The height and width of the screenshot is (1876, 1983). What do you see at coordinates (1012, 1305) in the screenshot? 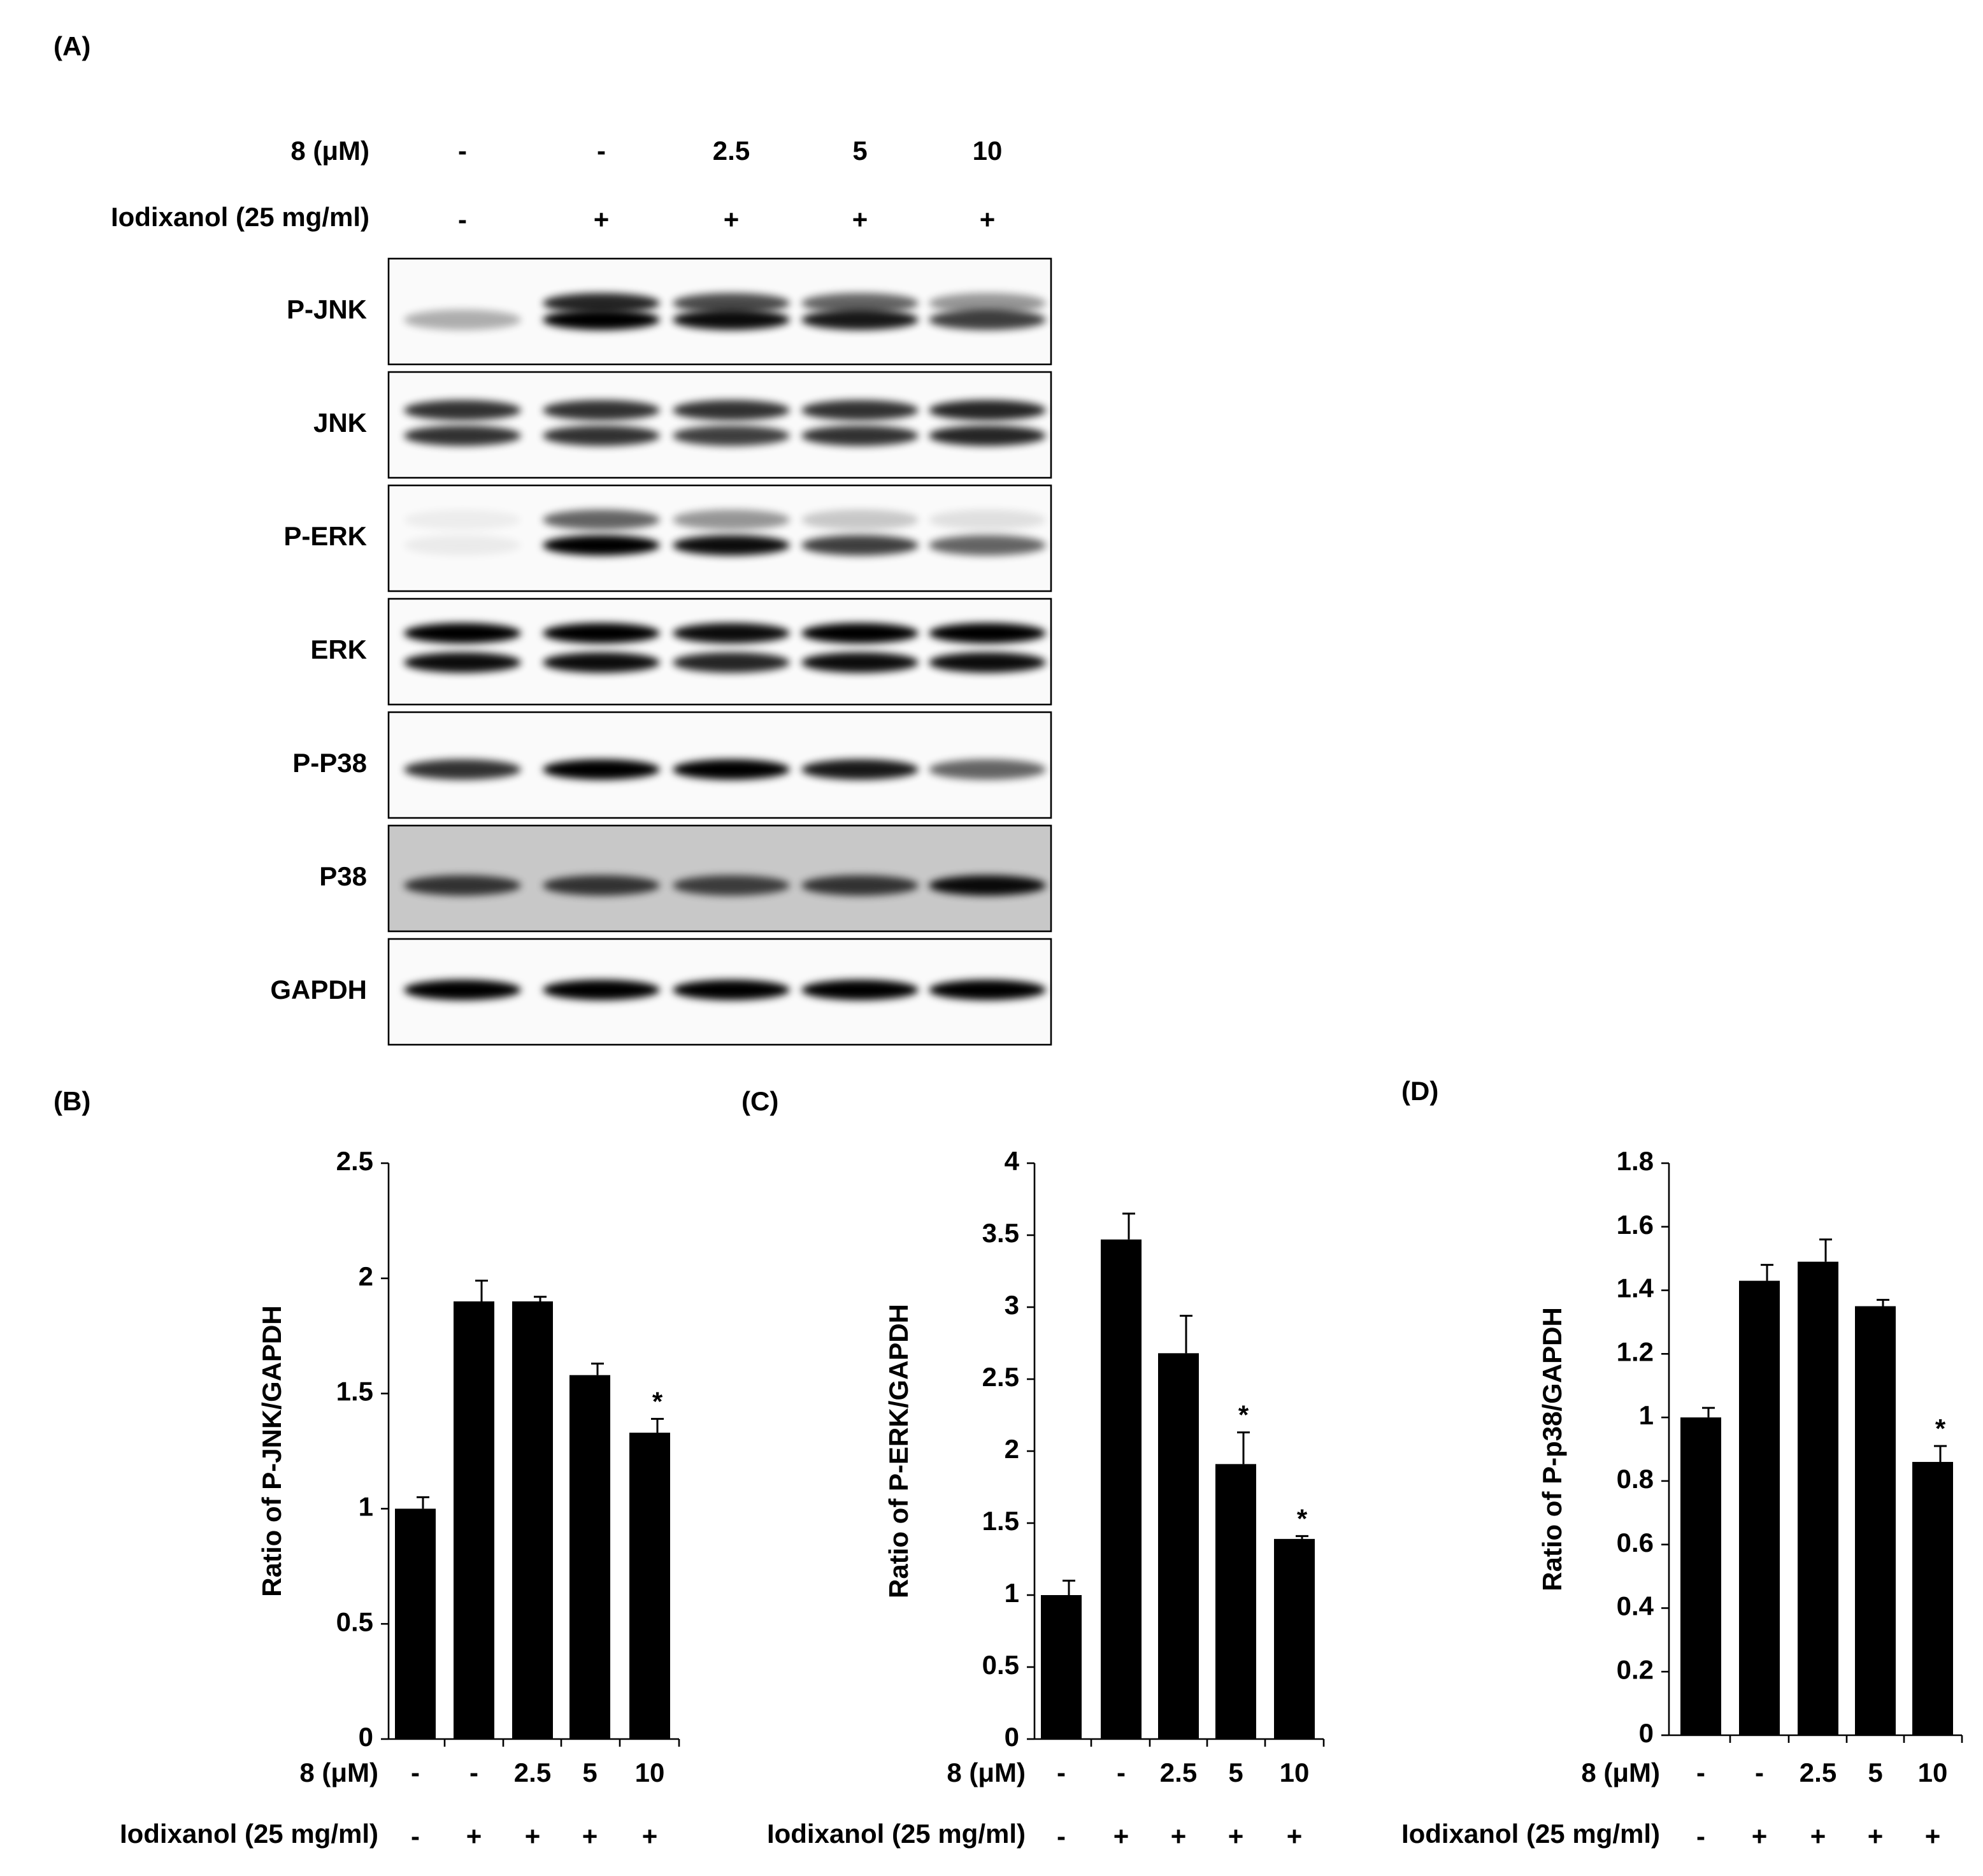
I see `y-tick-label: 3` at bounding box center [1012, 1305].